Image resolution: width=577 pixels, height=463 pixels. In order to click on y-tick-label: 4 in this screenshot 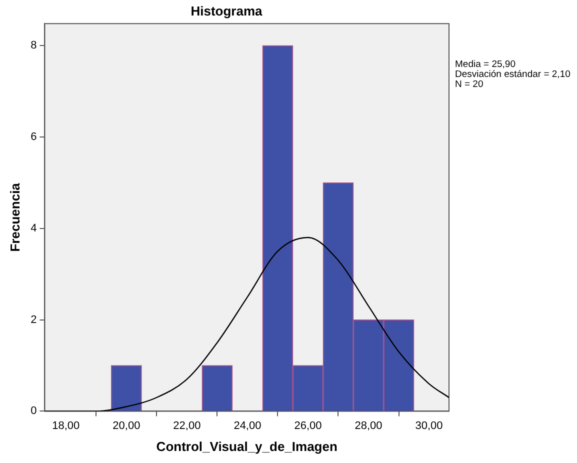, I will do `click(33, 228)`.